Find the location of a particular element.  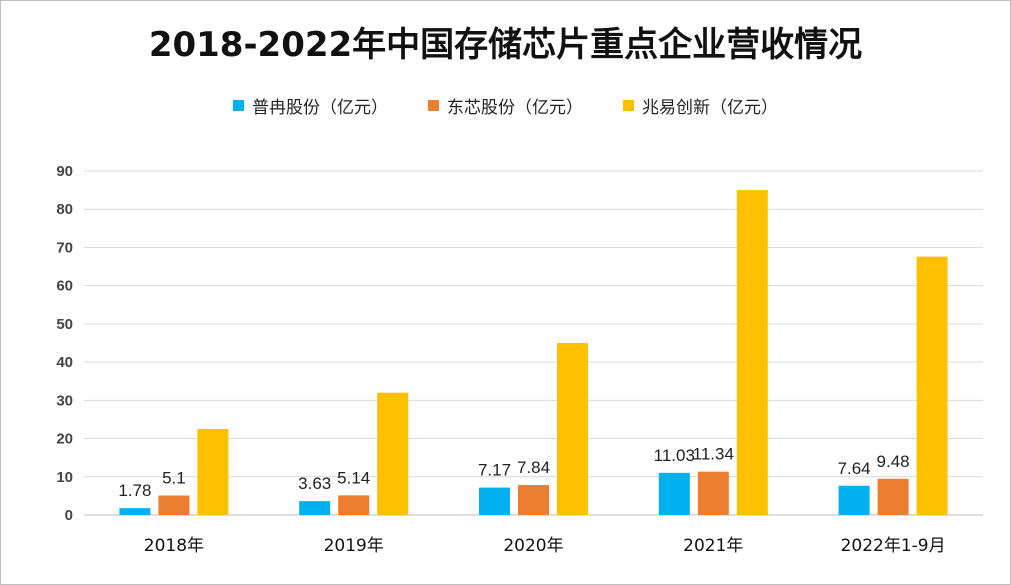

legend-label-zhaoyi: 兆易创新（亿元） is located at coordinates (710, 108).